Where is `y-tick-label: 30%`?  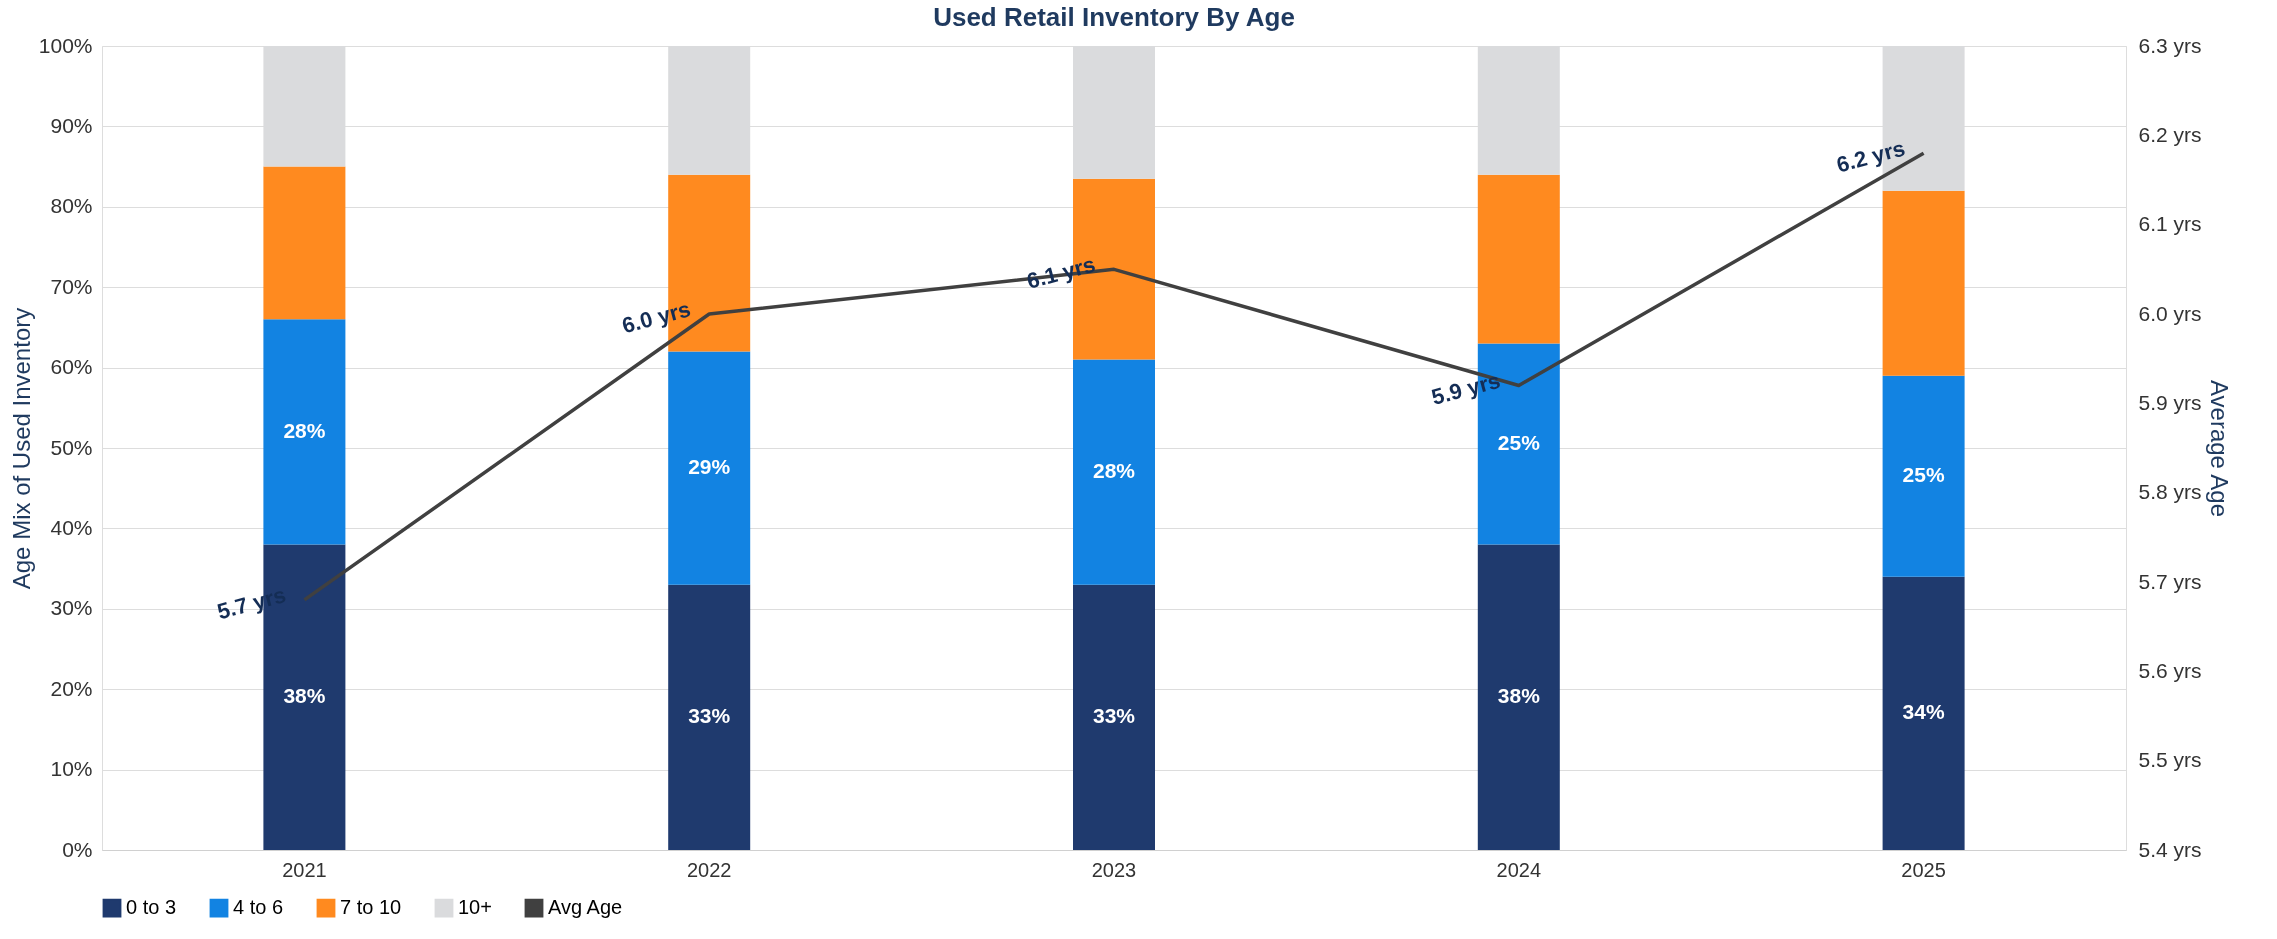
y-tick-label: 30% is located at coordinates (71, 608).